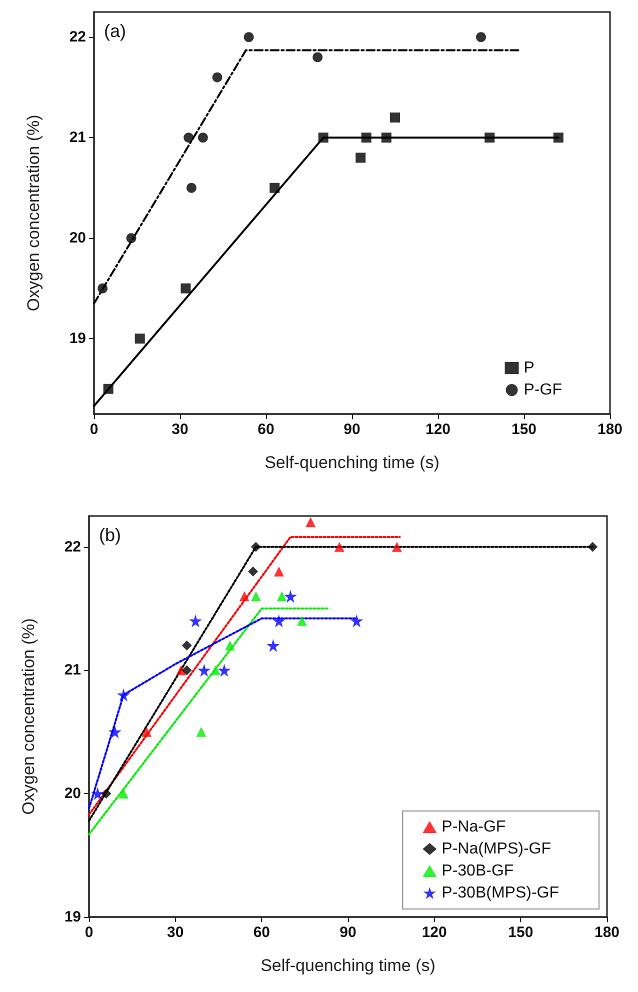 The height and width of the screenshot is (992, 638). Describe the element at coordinates (501, 893) in the screenshot. I see `legend-label: P-30B(MPS)-GF` at that location.